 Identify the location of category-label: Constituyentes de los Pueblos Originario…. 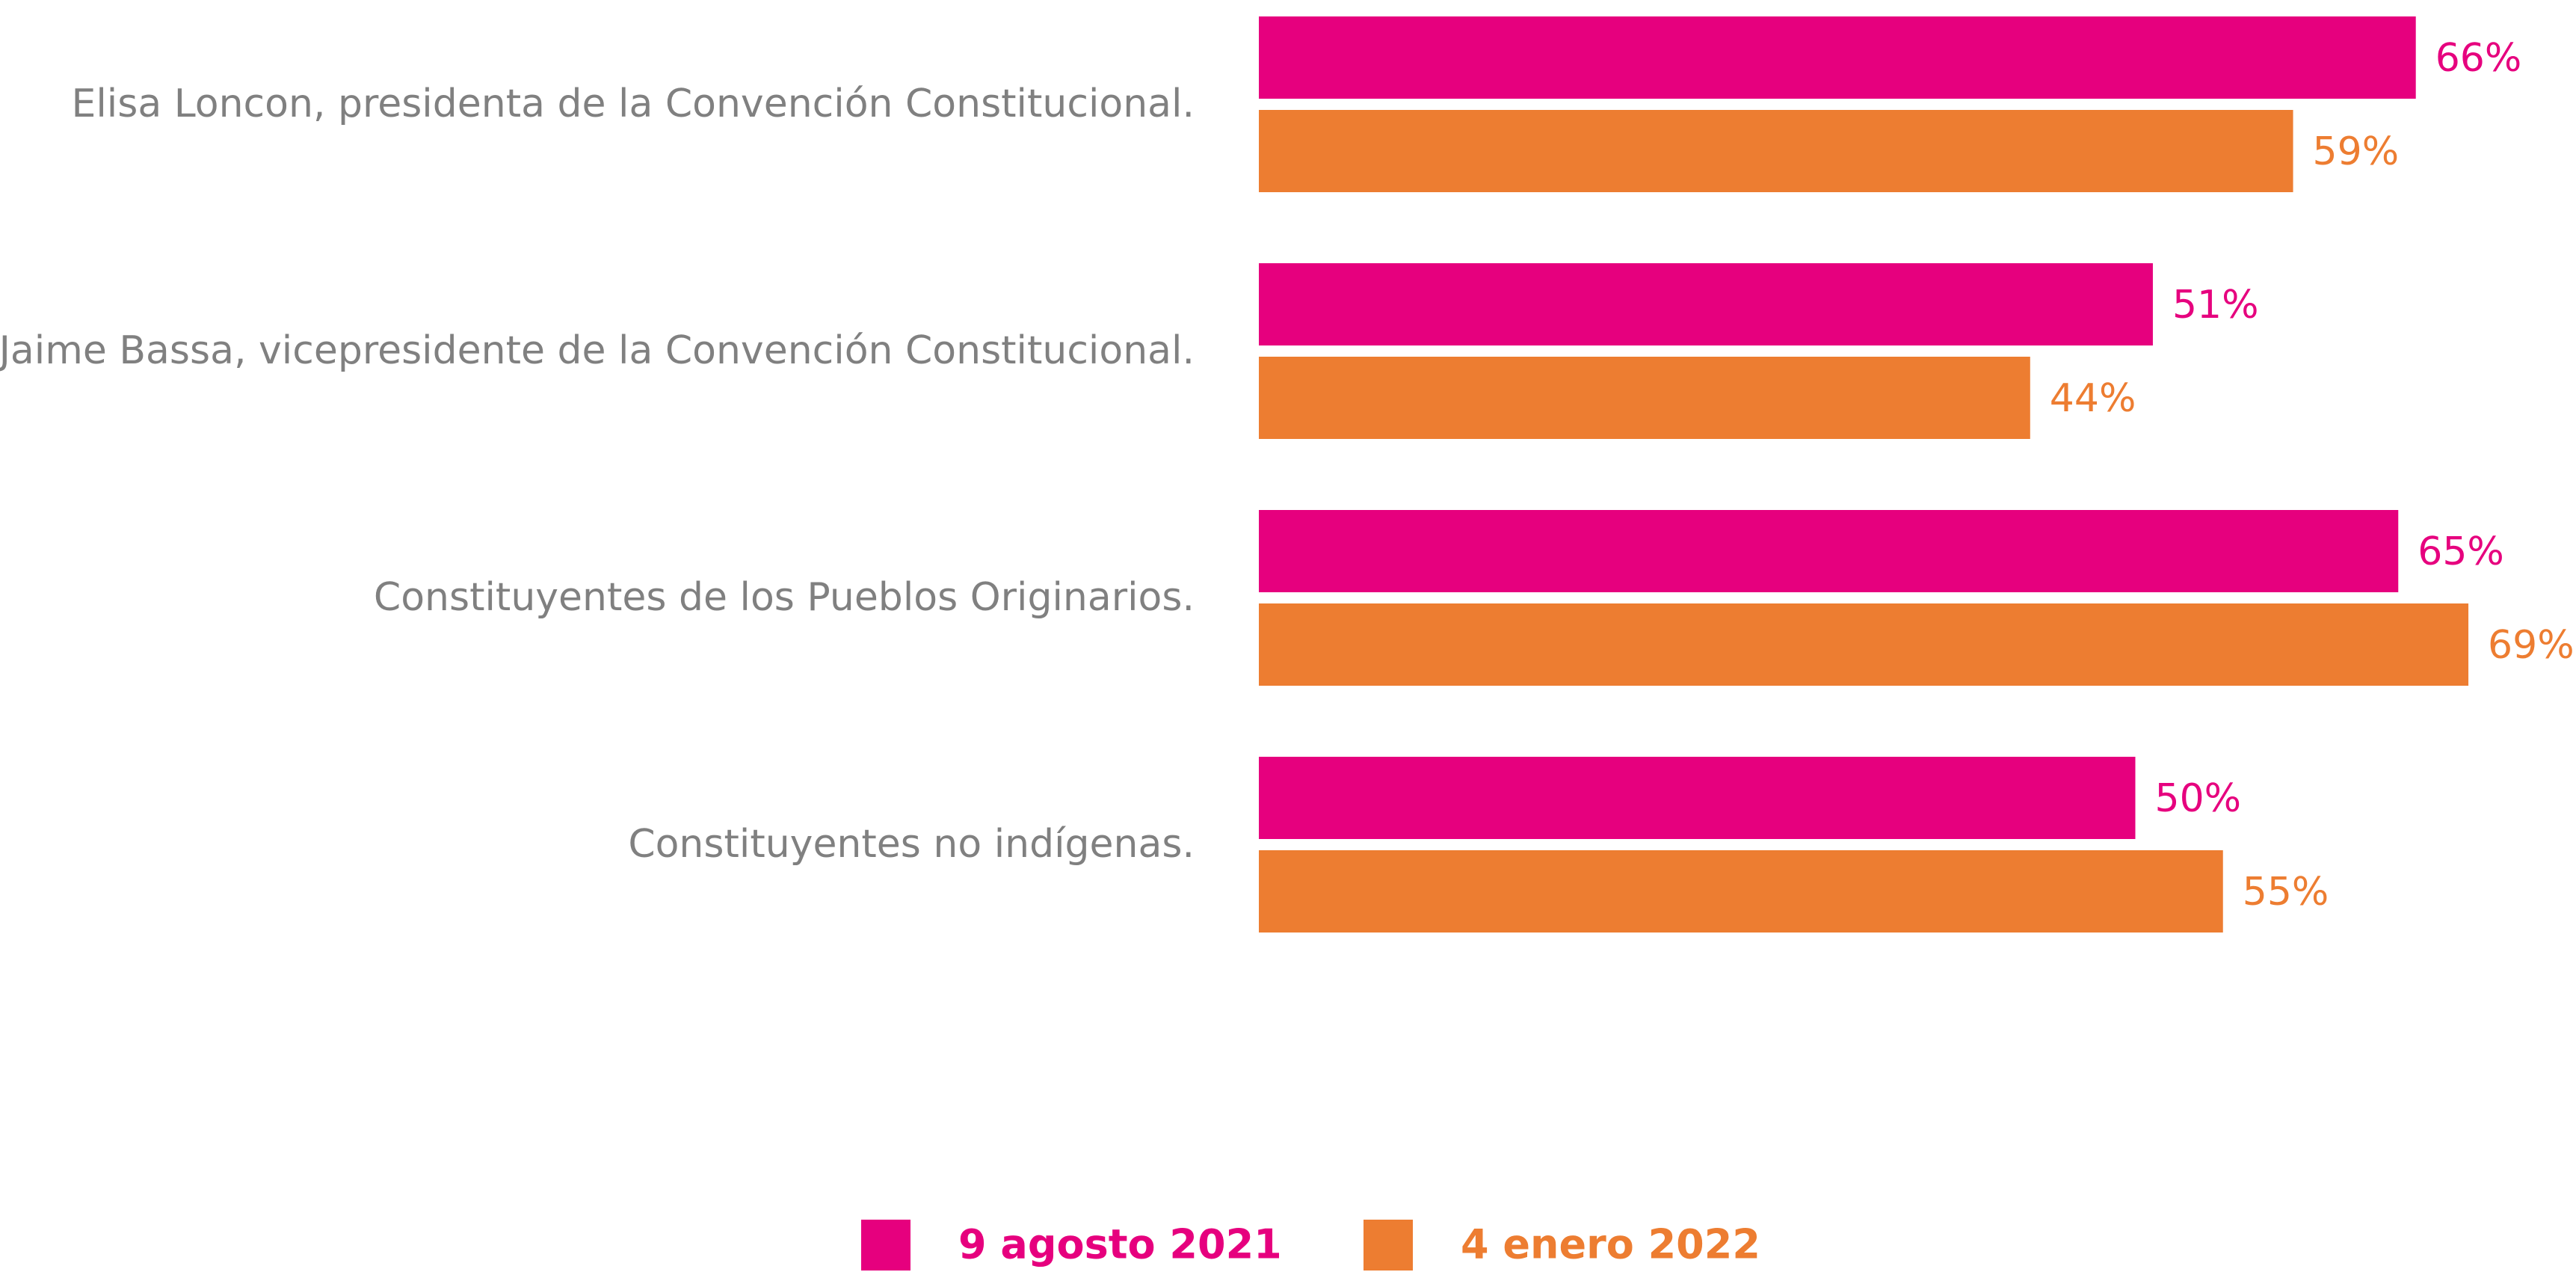
(784, 597).